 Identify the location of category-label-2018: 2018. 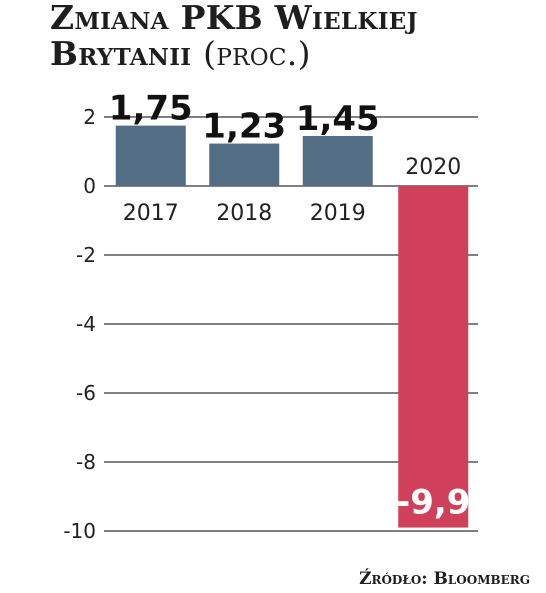
(244, 213).